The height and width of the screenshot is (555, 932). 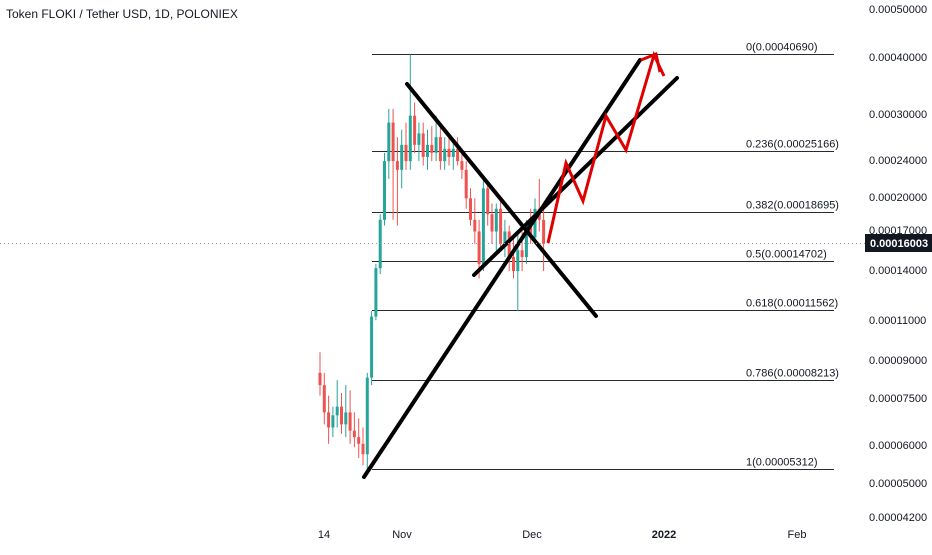 I want to click on x-tick-label-1: Nov, so click(x=402, y=535).